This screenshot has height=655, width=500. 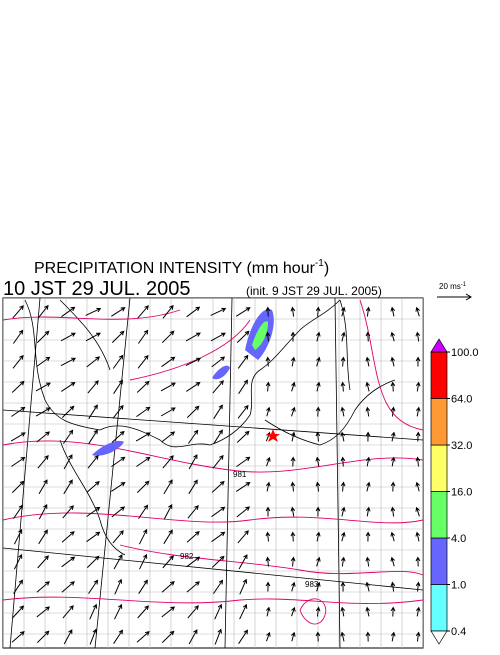 What do you see at coordinates (319, 263) in the screenshot?
I see `title-superscript: -1` at bounding box center [319, 263].